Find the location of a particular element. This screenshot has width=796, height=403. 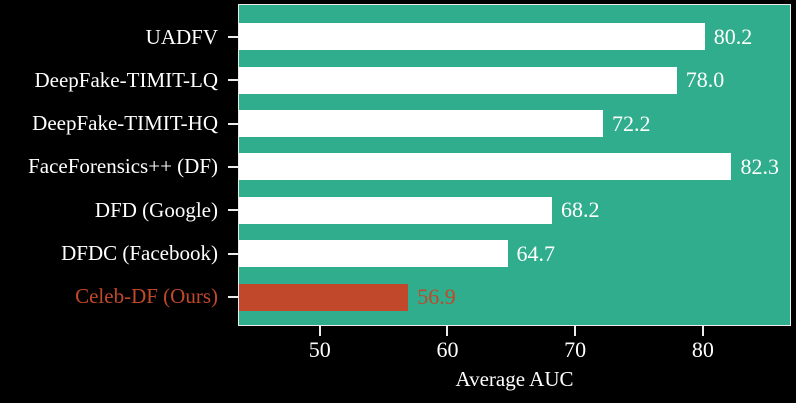

x-tick: 70 is located at coordinates (575, 343).